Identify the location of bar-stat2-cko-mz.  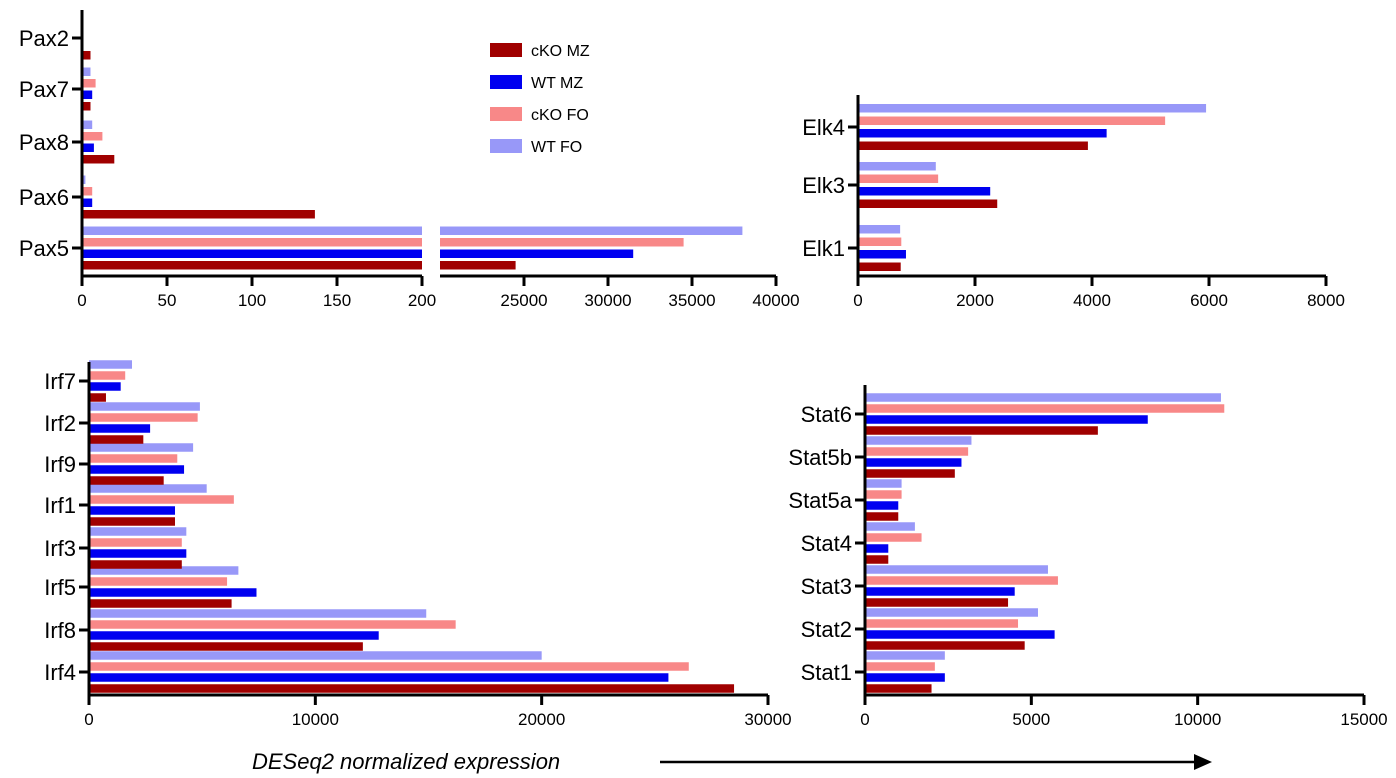
(945, 645).